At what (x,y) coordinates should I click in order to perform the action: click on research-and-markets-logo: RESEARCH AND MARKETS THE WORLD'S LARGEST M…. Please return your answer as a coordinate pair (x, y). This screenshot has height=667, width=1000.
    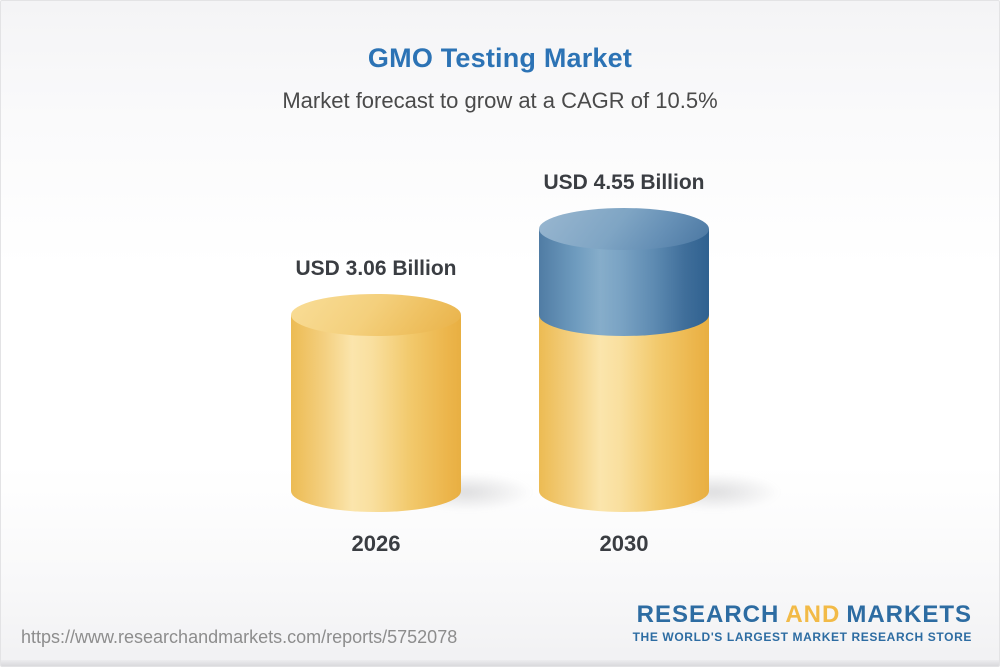
    Looking at the image, I should click on (802, 623).